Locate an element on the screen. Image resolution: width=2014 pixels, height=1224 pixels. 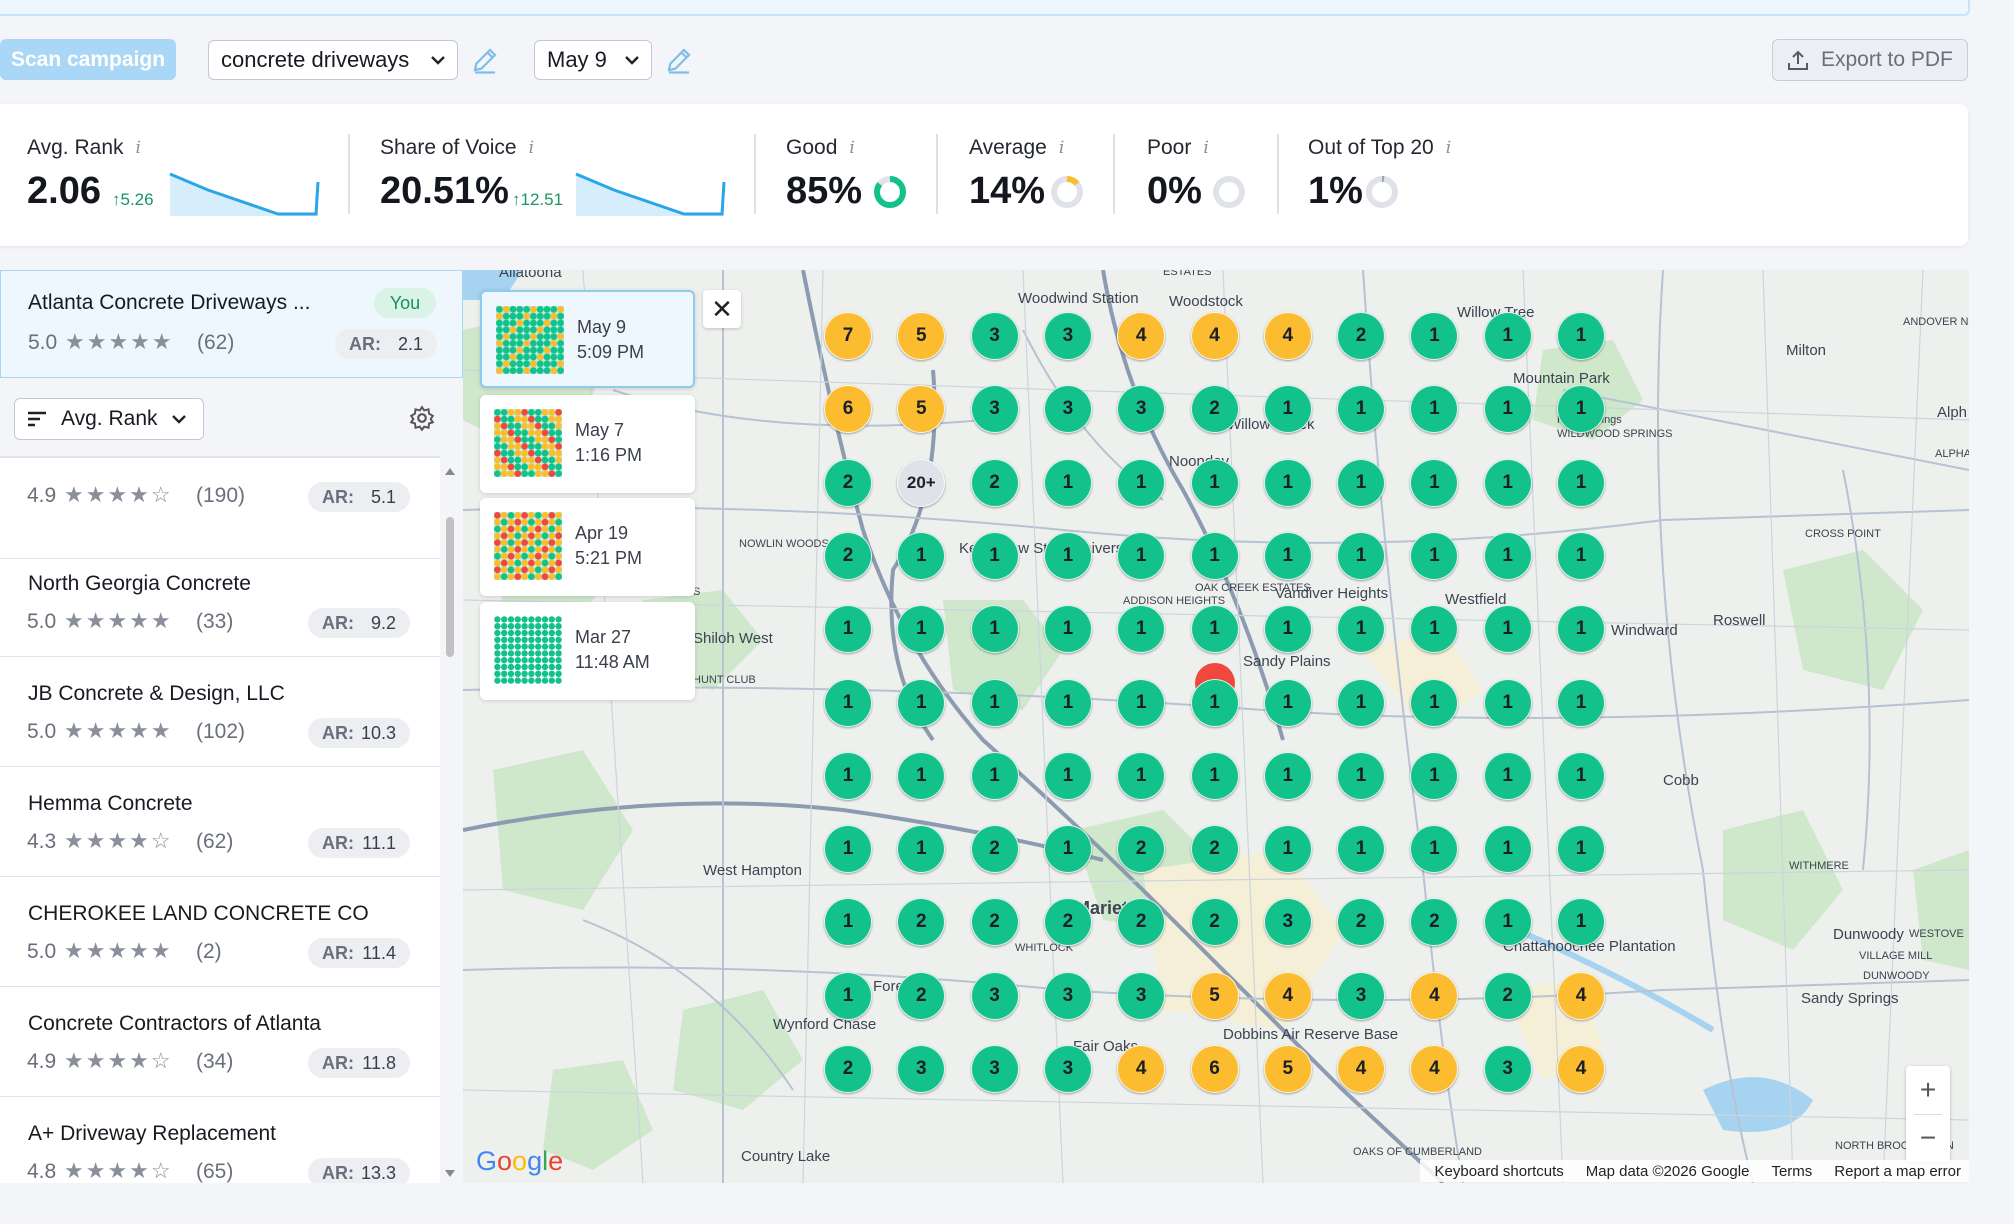
export-pdf-button: Export to PDF is located at coordinates (1870, 60).